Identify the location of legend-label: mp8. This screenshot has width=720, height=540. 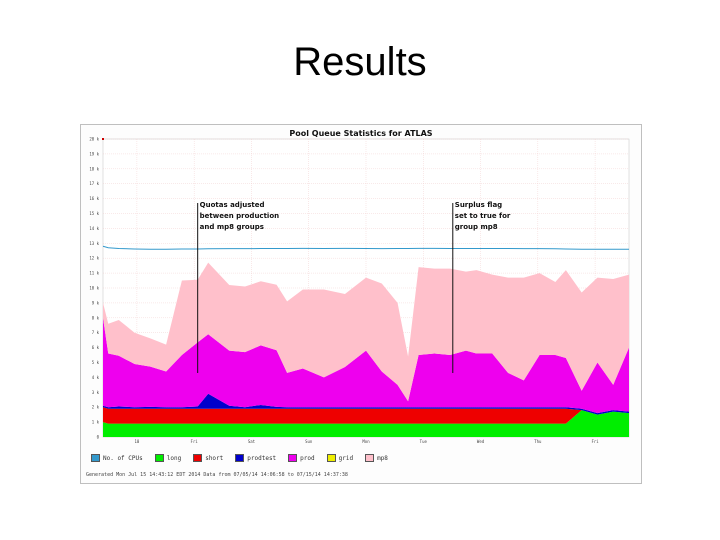
(382, 458).